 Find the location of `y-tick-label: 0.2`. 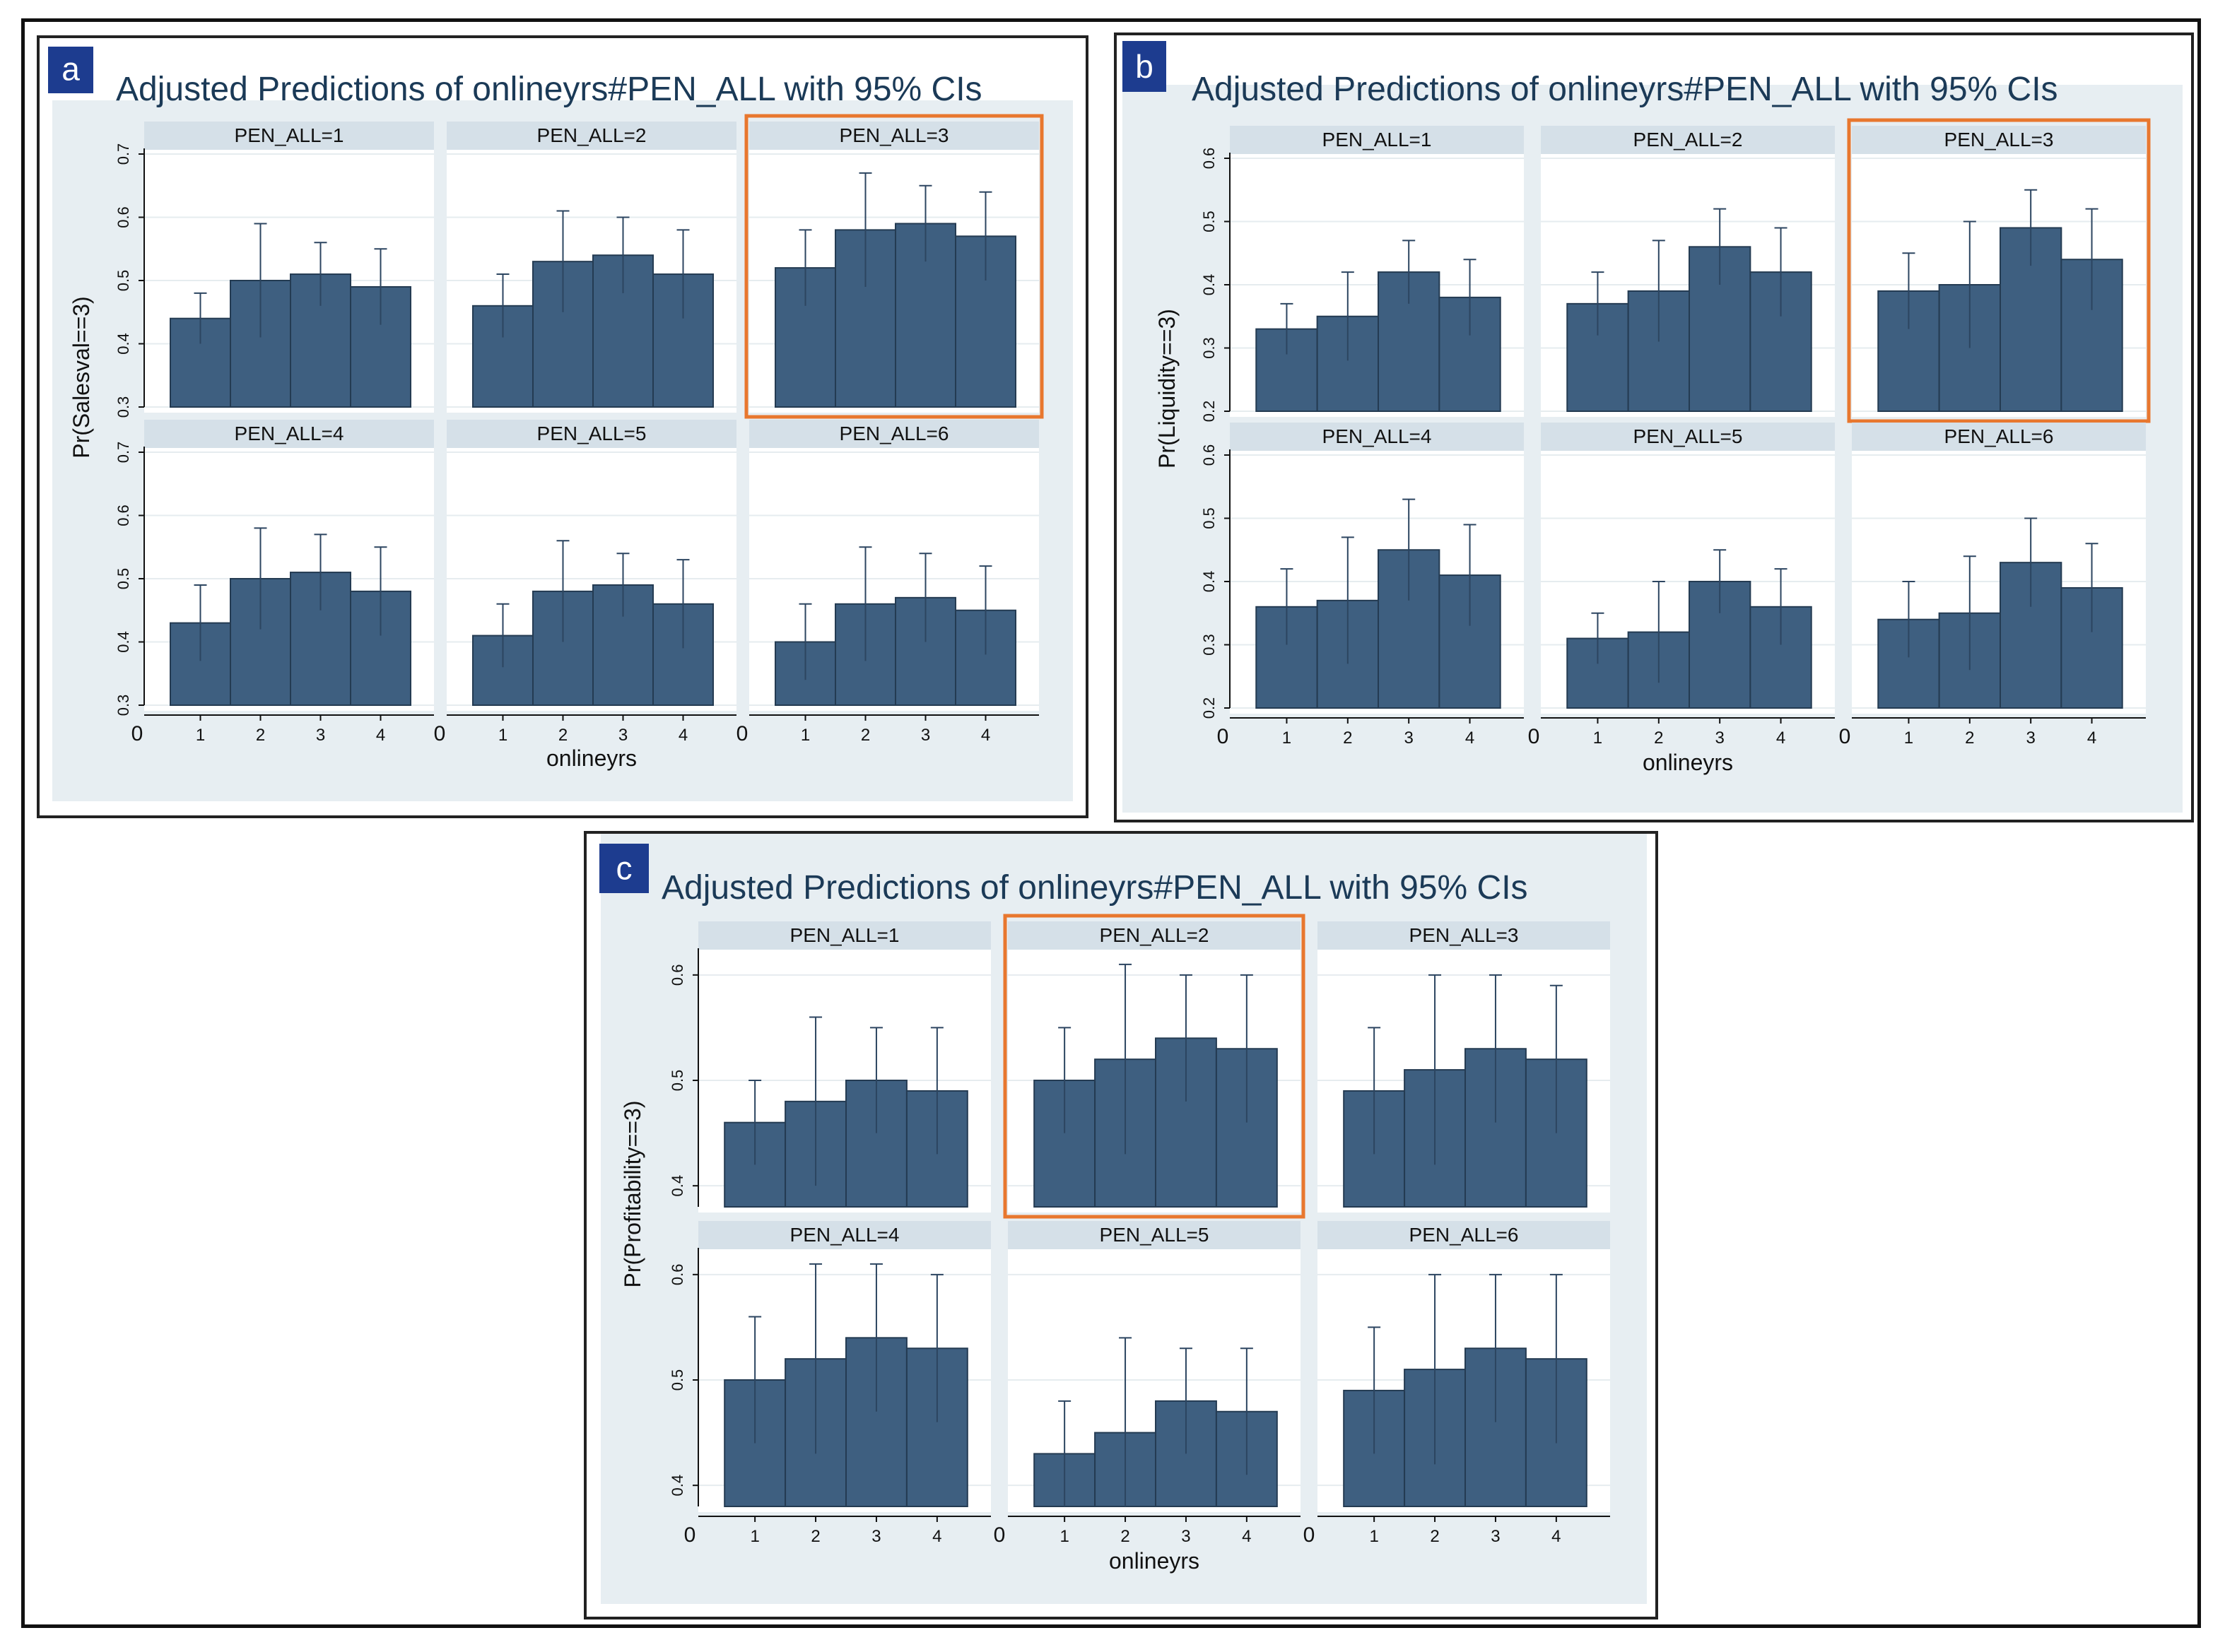

y-tick-label: 0.2 is located at coordinates (1209, 708).